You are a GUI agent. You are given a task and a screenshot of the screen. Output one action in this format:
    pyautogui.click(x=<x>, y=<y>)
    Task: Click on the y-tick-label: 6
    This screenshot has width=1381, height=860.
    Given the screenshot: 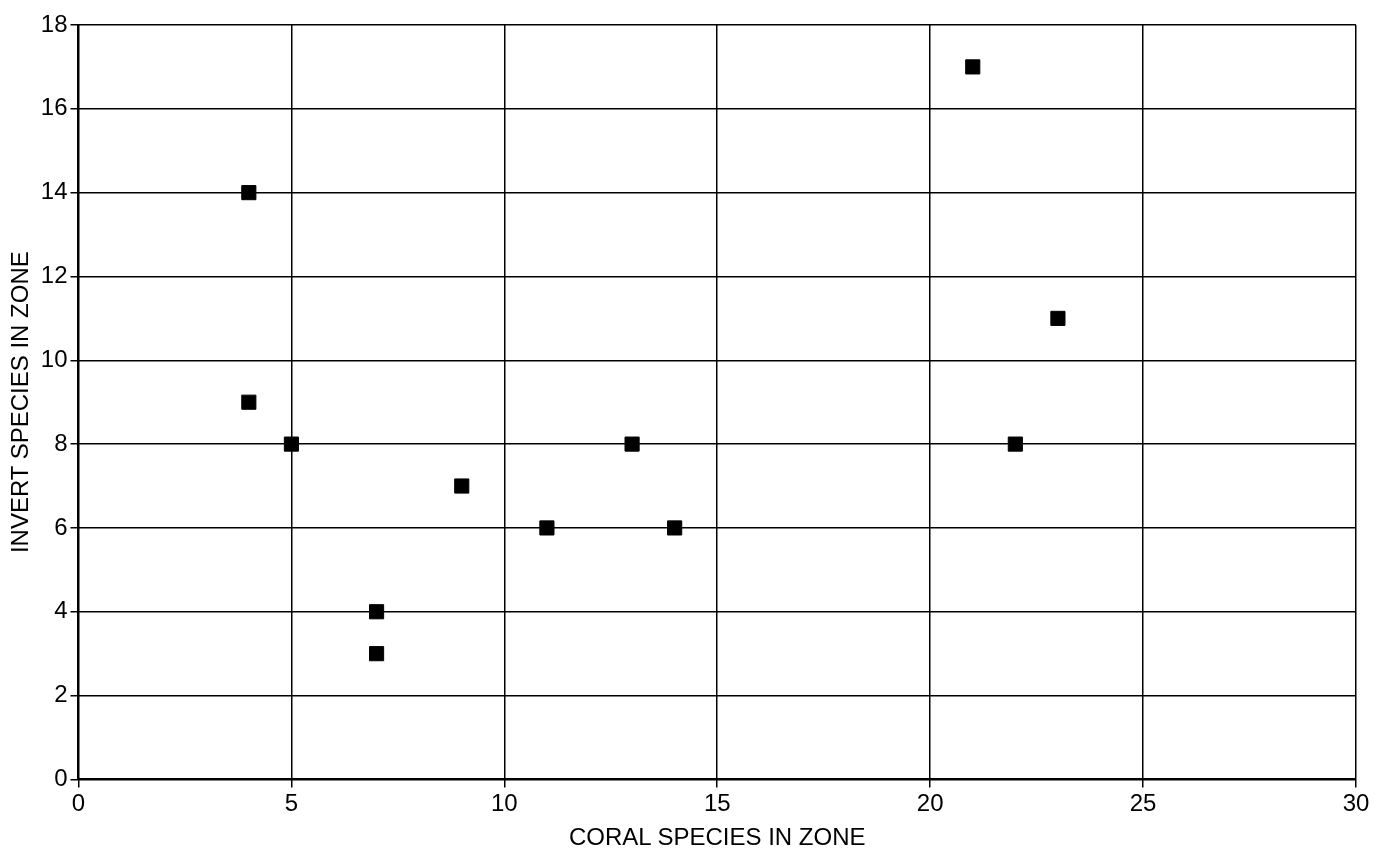 What is the action you would take?
    pyautogui.click(x=61, y=526)
    